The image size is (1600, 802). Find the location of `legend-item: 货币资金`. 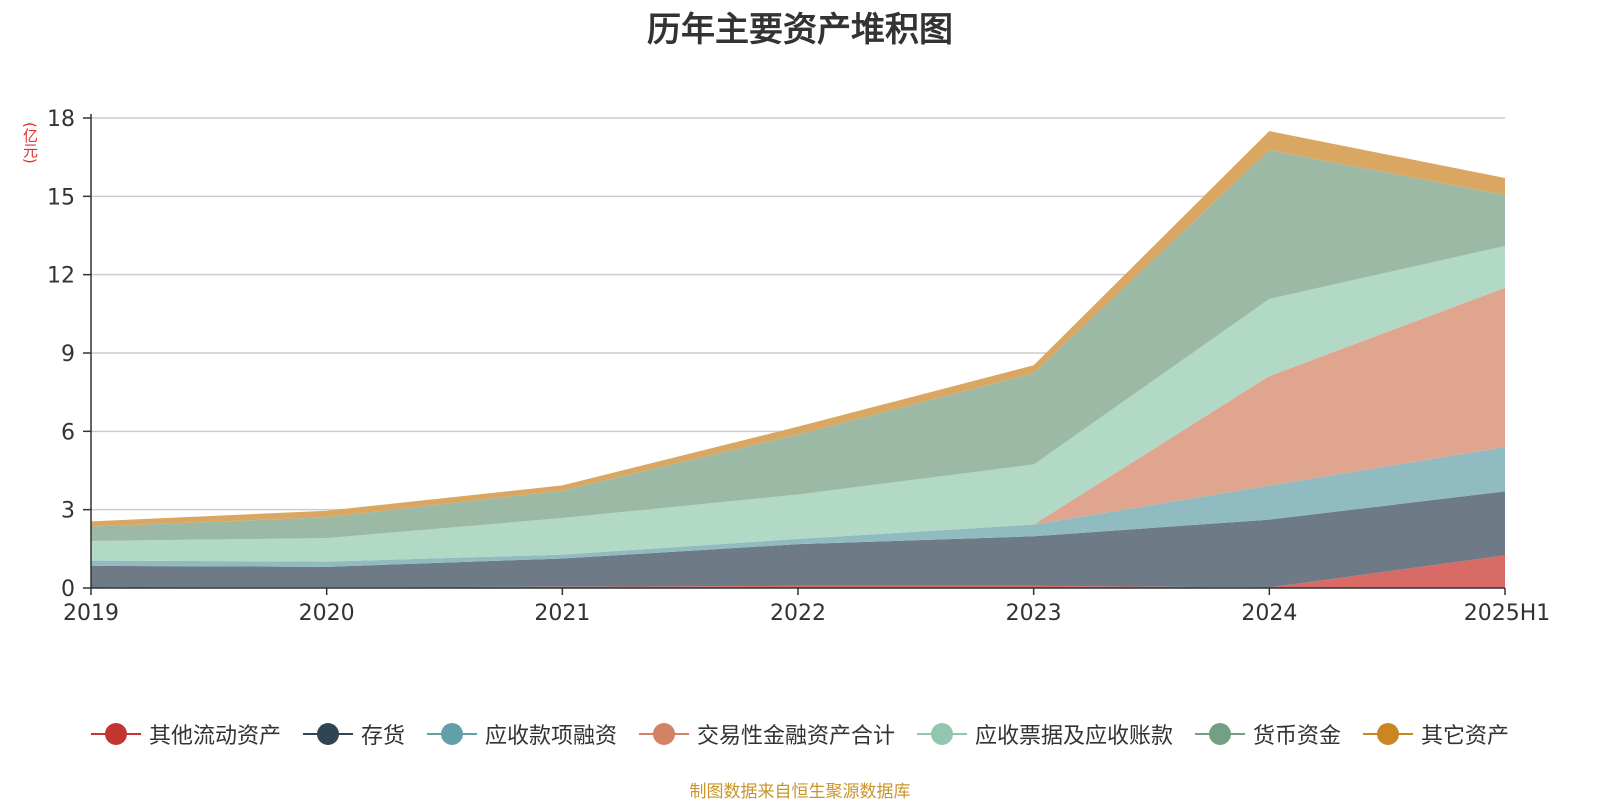

legend-item: 货币资金 is located at coordinates (1268, 734).